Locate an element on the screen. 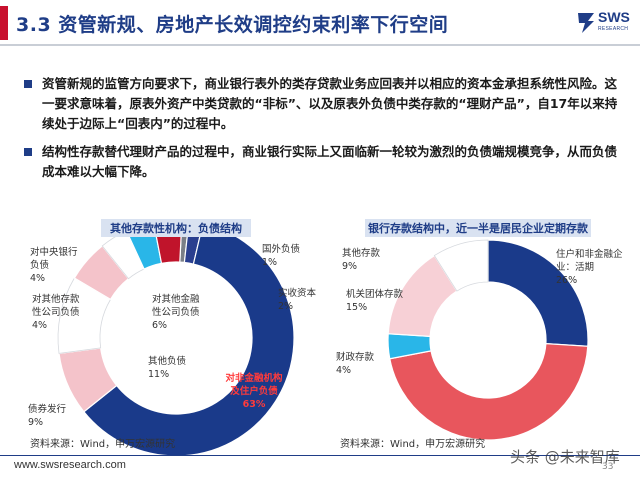  sws-logo: SWS RESEARCH is located at coordinates (604, 23).